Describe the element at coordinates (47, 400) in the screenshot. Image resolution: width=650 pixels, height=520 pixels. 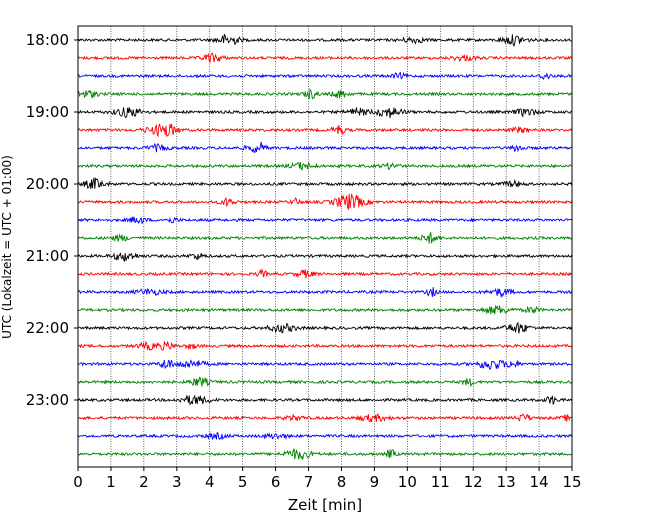
I see `y-tick-label: 23:00` at that location.